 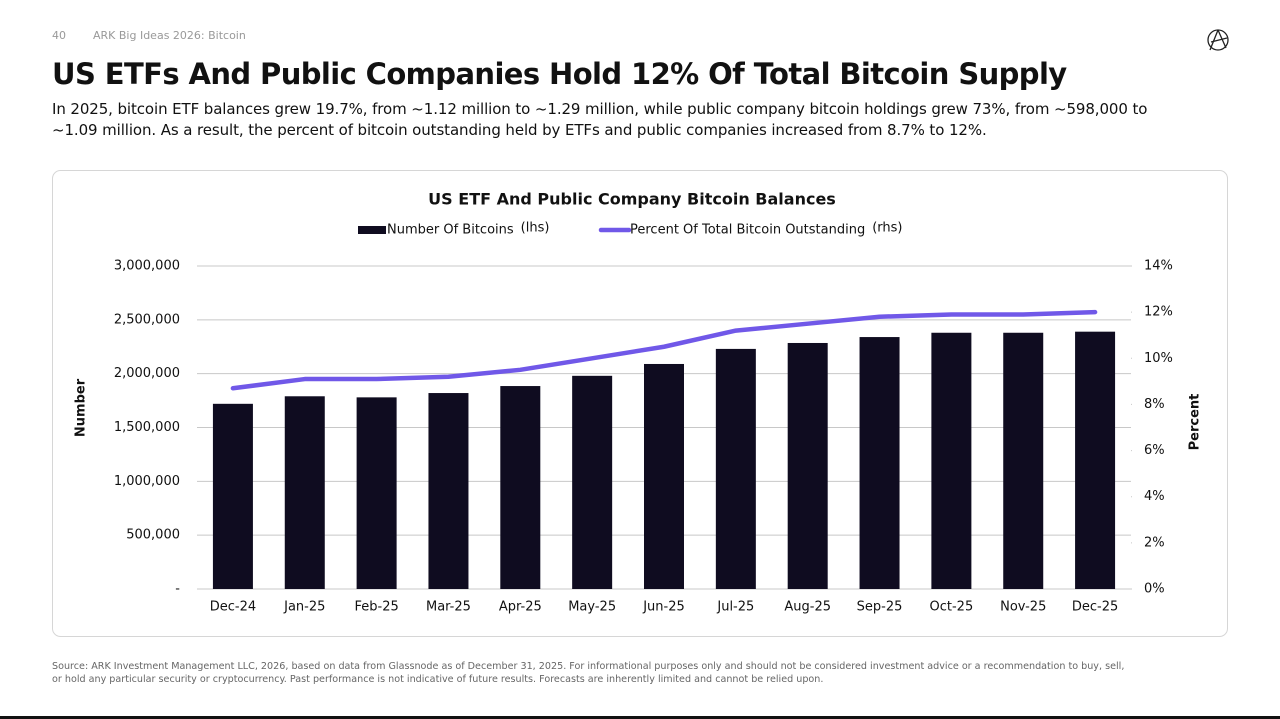 What do you see at coordinates (640, 717) in the screenshot?
I see `bottom-rule` at bounding box center [640, 717].